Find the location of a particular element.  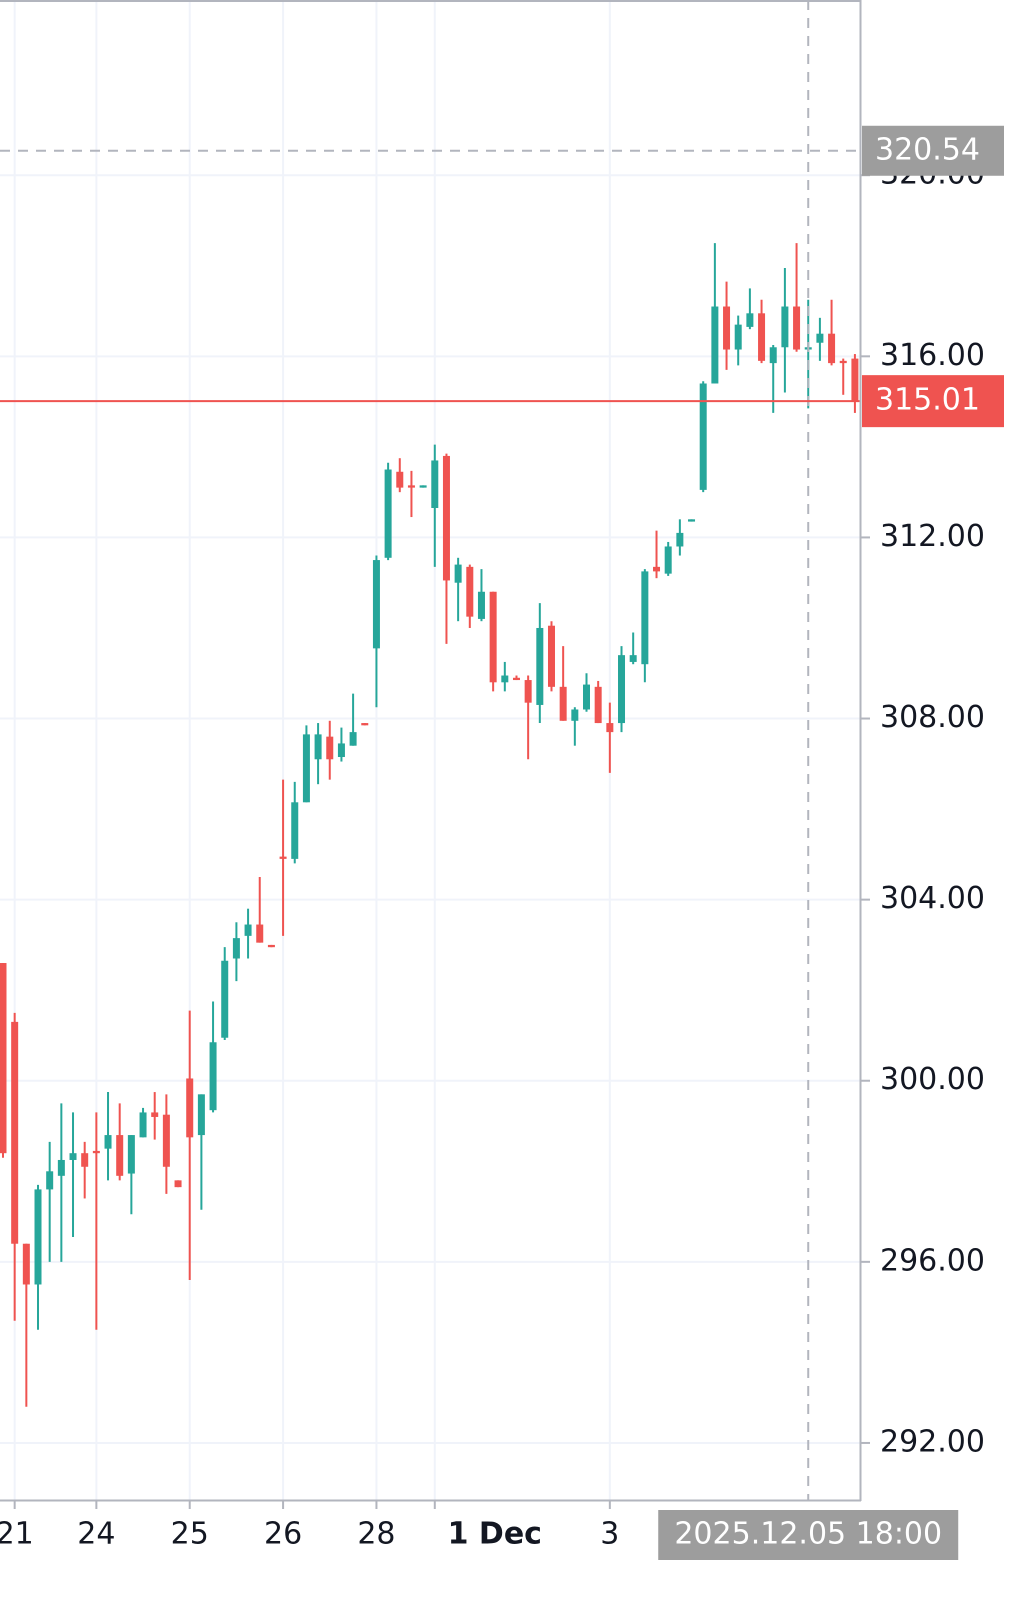

x-tick-label: 25 is located at coordinates (190, 1534).